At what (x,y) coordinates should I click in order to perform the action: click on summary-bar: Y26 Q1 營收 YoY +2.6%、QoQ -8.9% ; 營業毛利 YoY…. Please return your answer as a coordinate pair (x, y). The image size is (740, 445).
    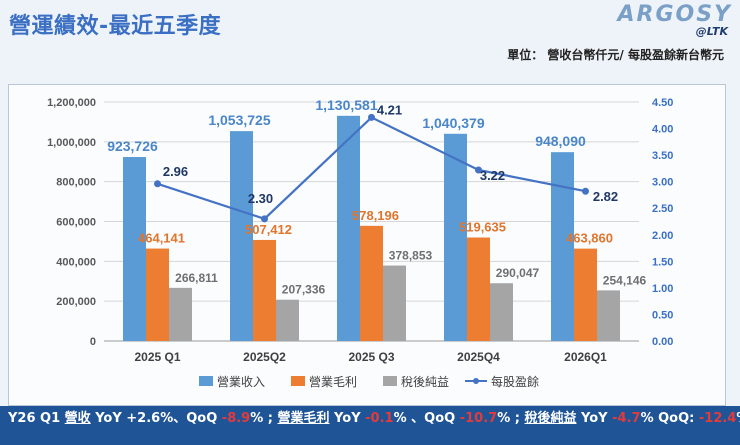
    Looking at the image, I should click on (370, 425).